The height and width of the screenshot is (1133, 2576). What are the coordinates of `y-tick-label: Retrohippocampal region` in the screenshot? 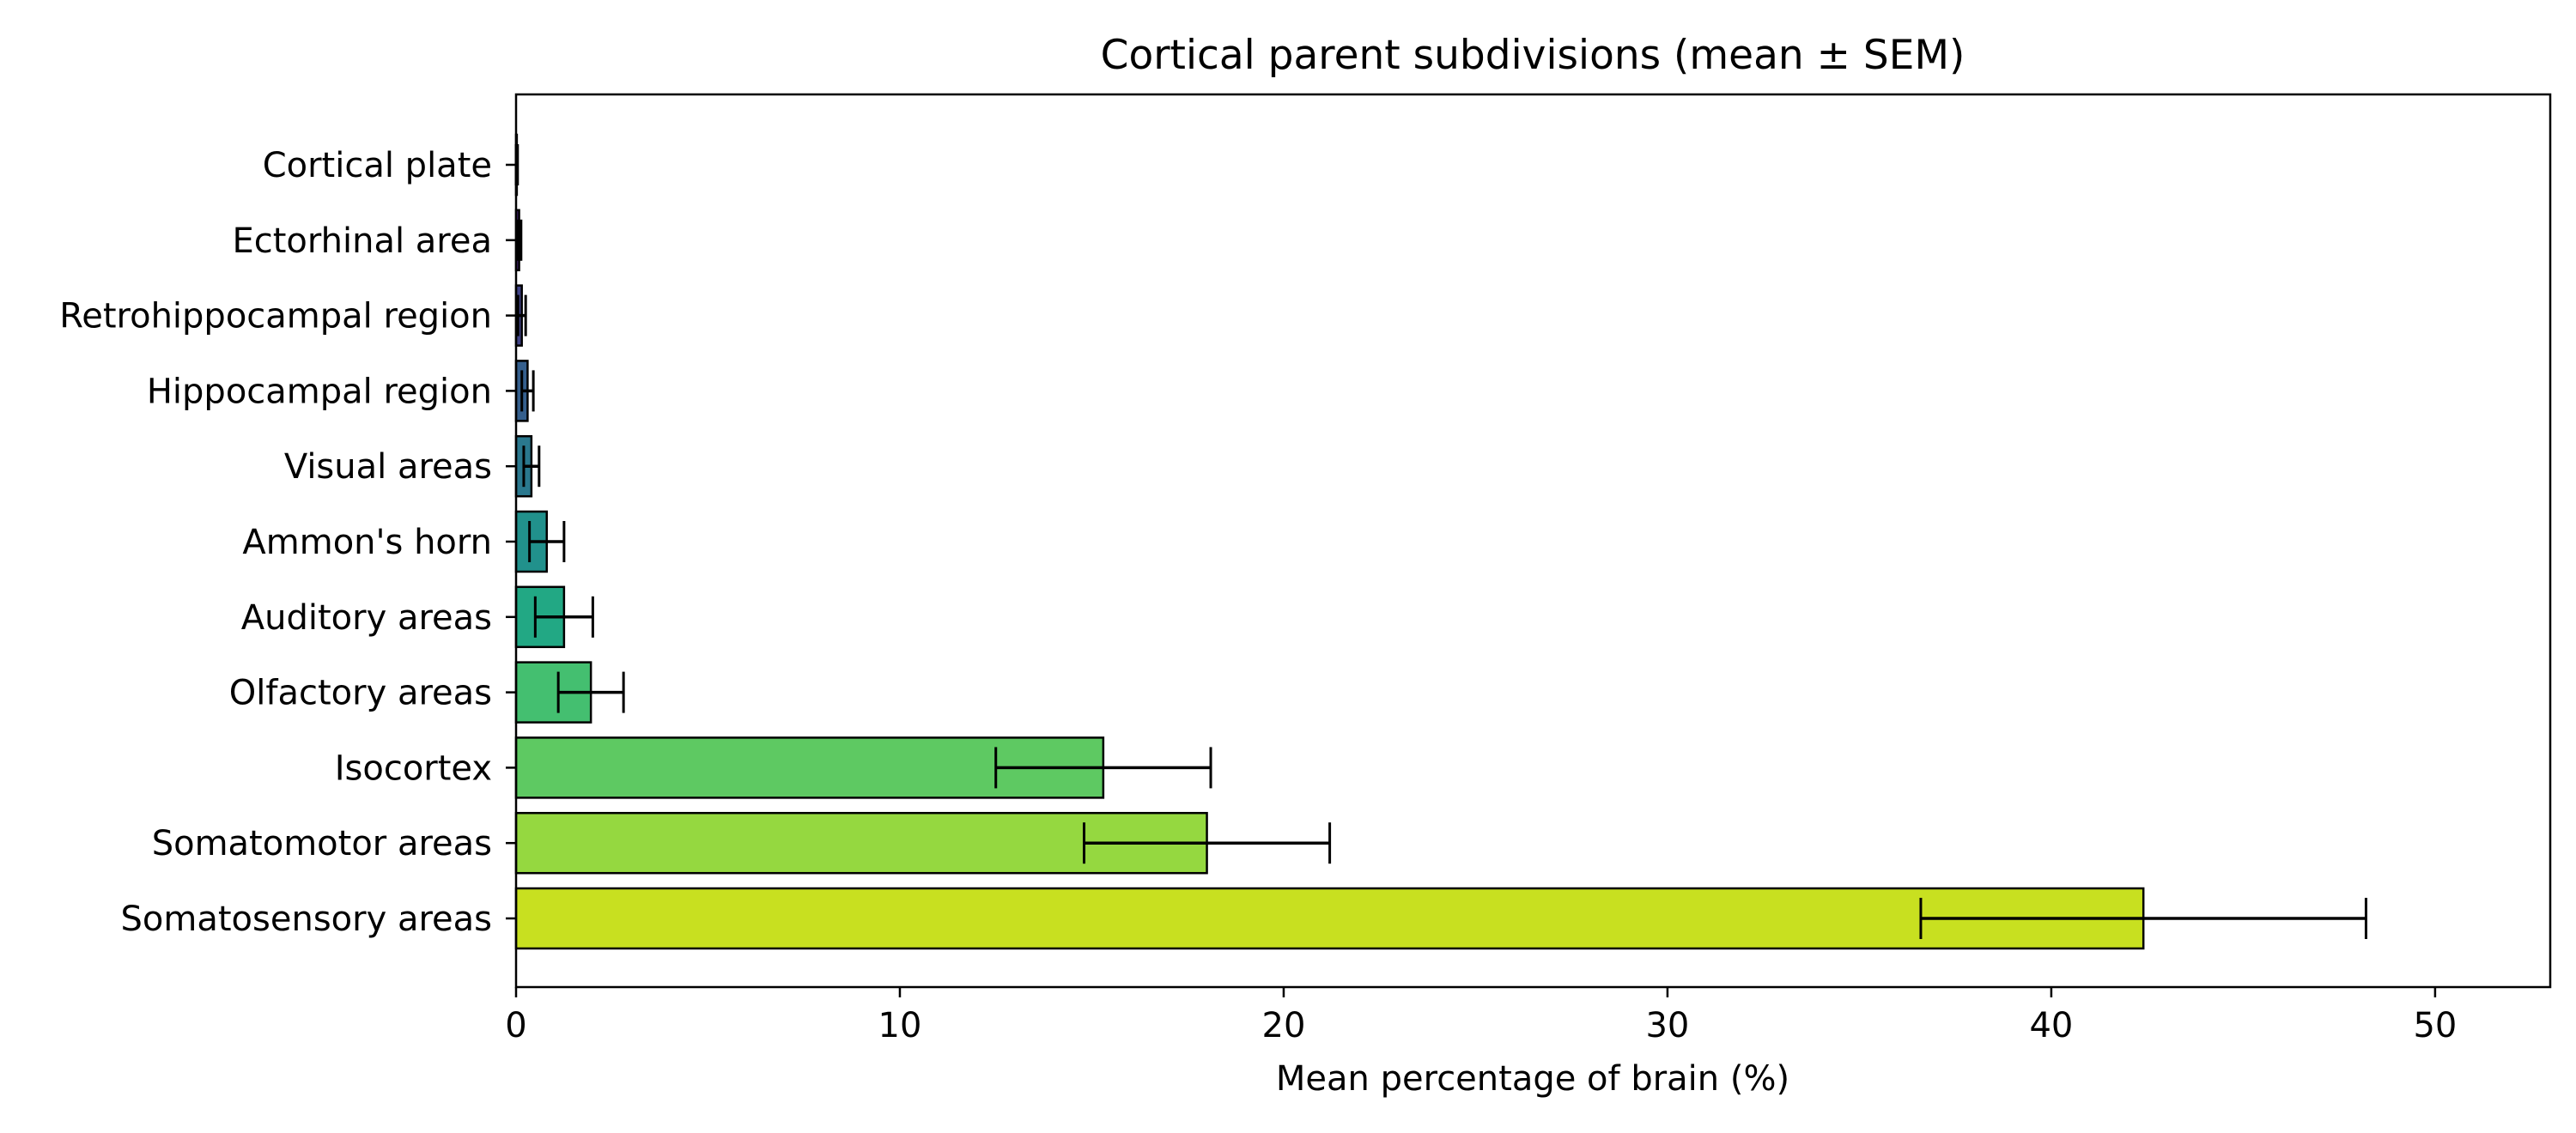 It's located at (275, 316).